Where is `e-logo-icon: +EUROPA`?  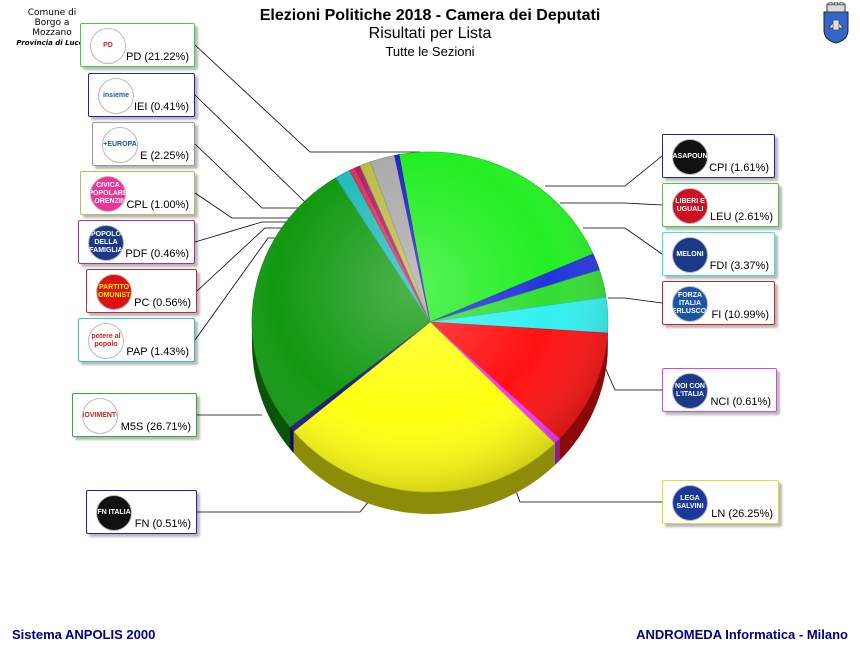 e-logo-icon: +EUROPA is located at coordinates (120, 145).